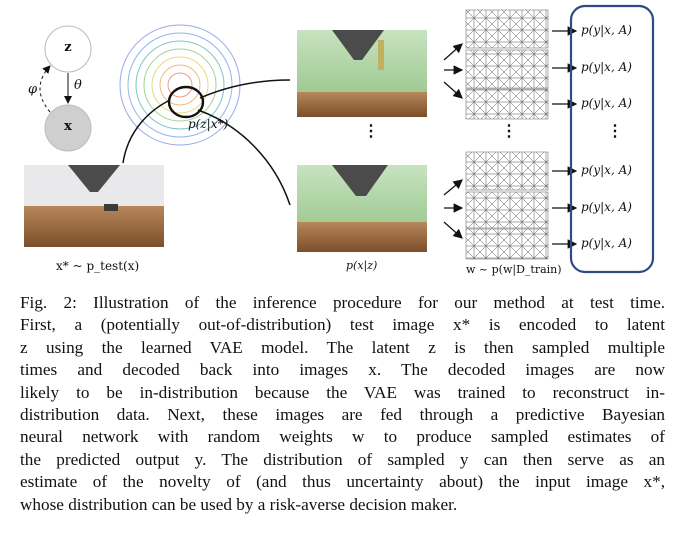 This screenshot has width=678, height=533. I want to click on graphical-model, so click(65, 88).